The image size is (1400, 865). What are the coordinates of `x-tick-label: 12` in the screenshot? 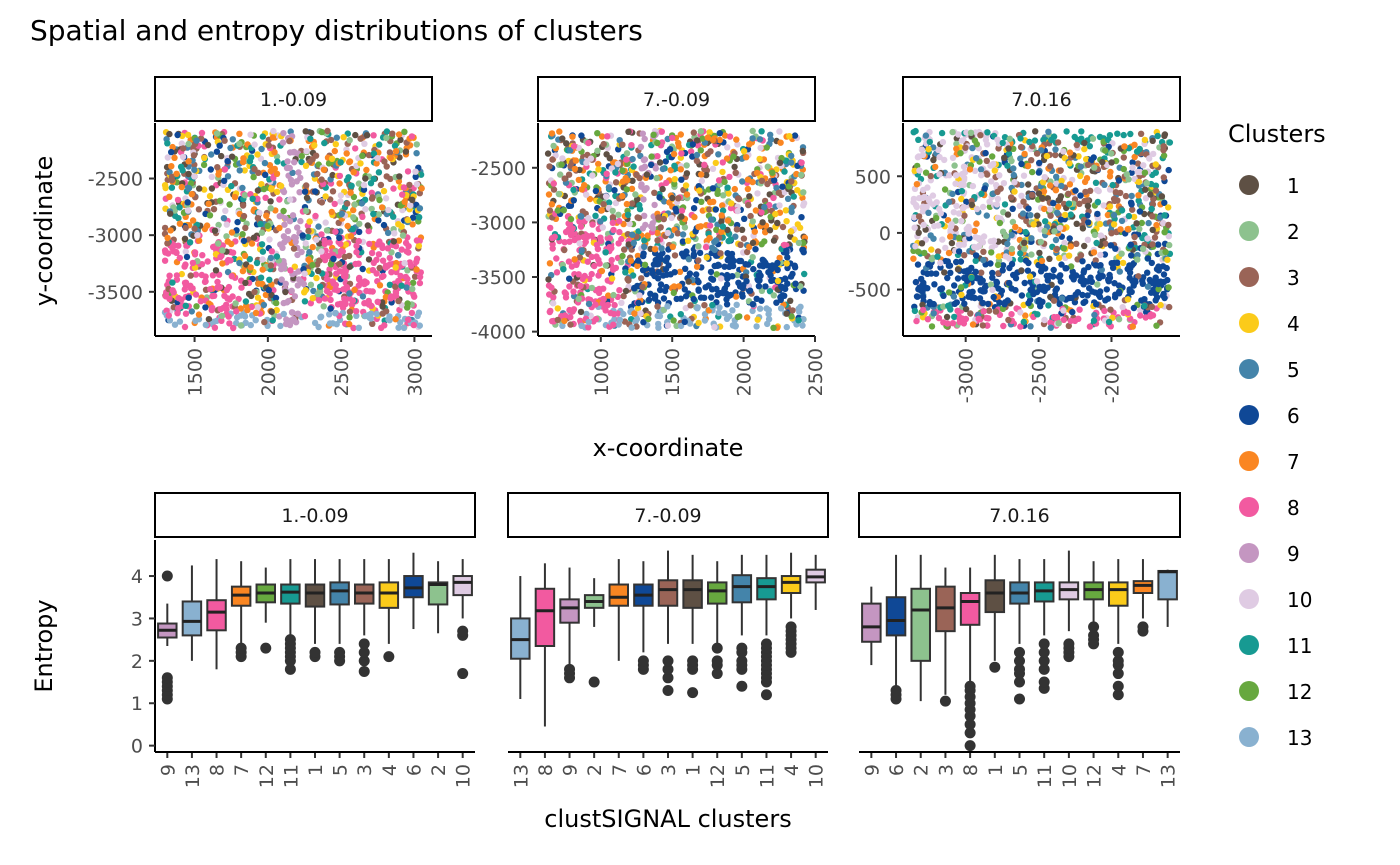 It's located at (718, 776).